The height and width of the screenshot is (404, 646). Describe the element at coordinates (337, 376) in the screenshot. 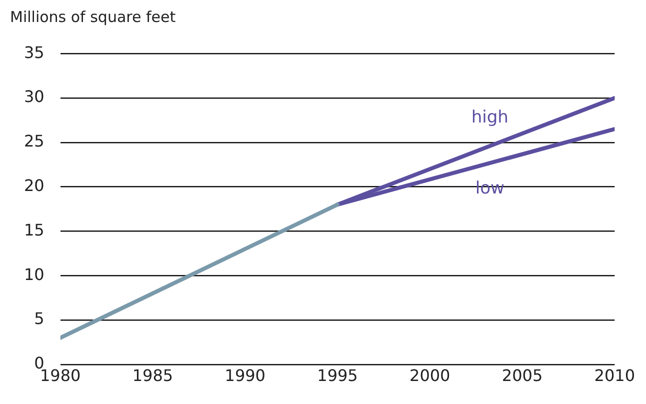

I see `x-tick-label: 1995` at that location.